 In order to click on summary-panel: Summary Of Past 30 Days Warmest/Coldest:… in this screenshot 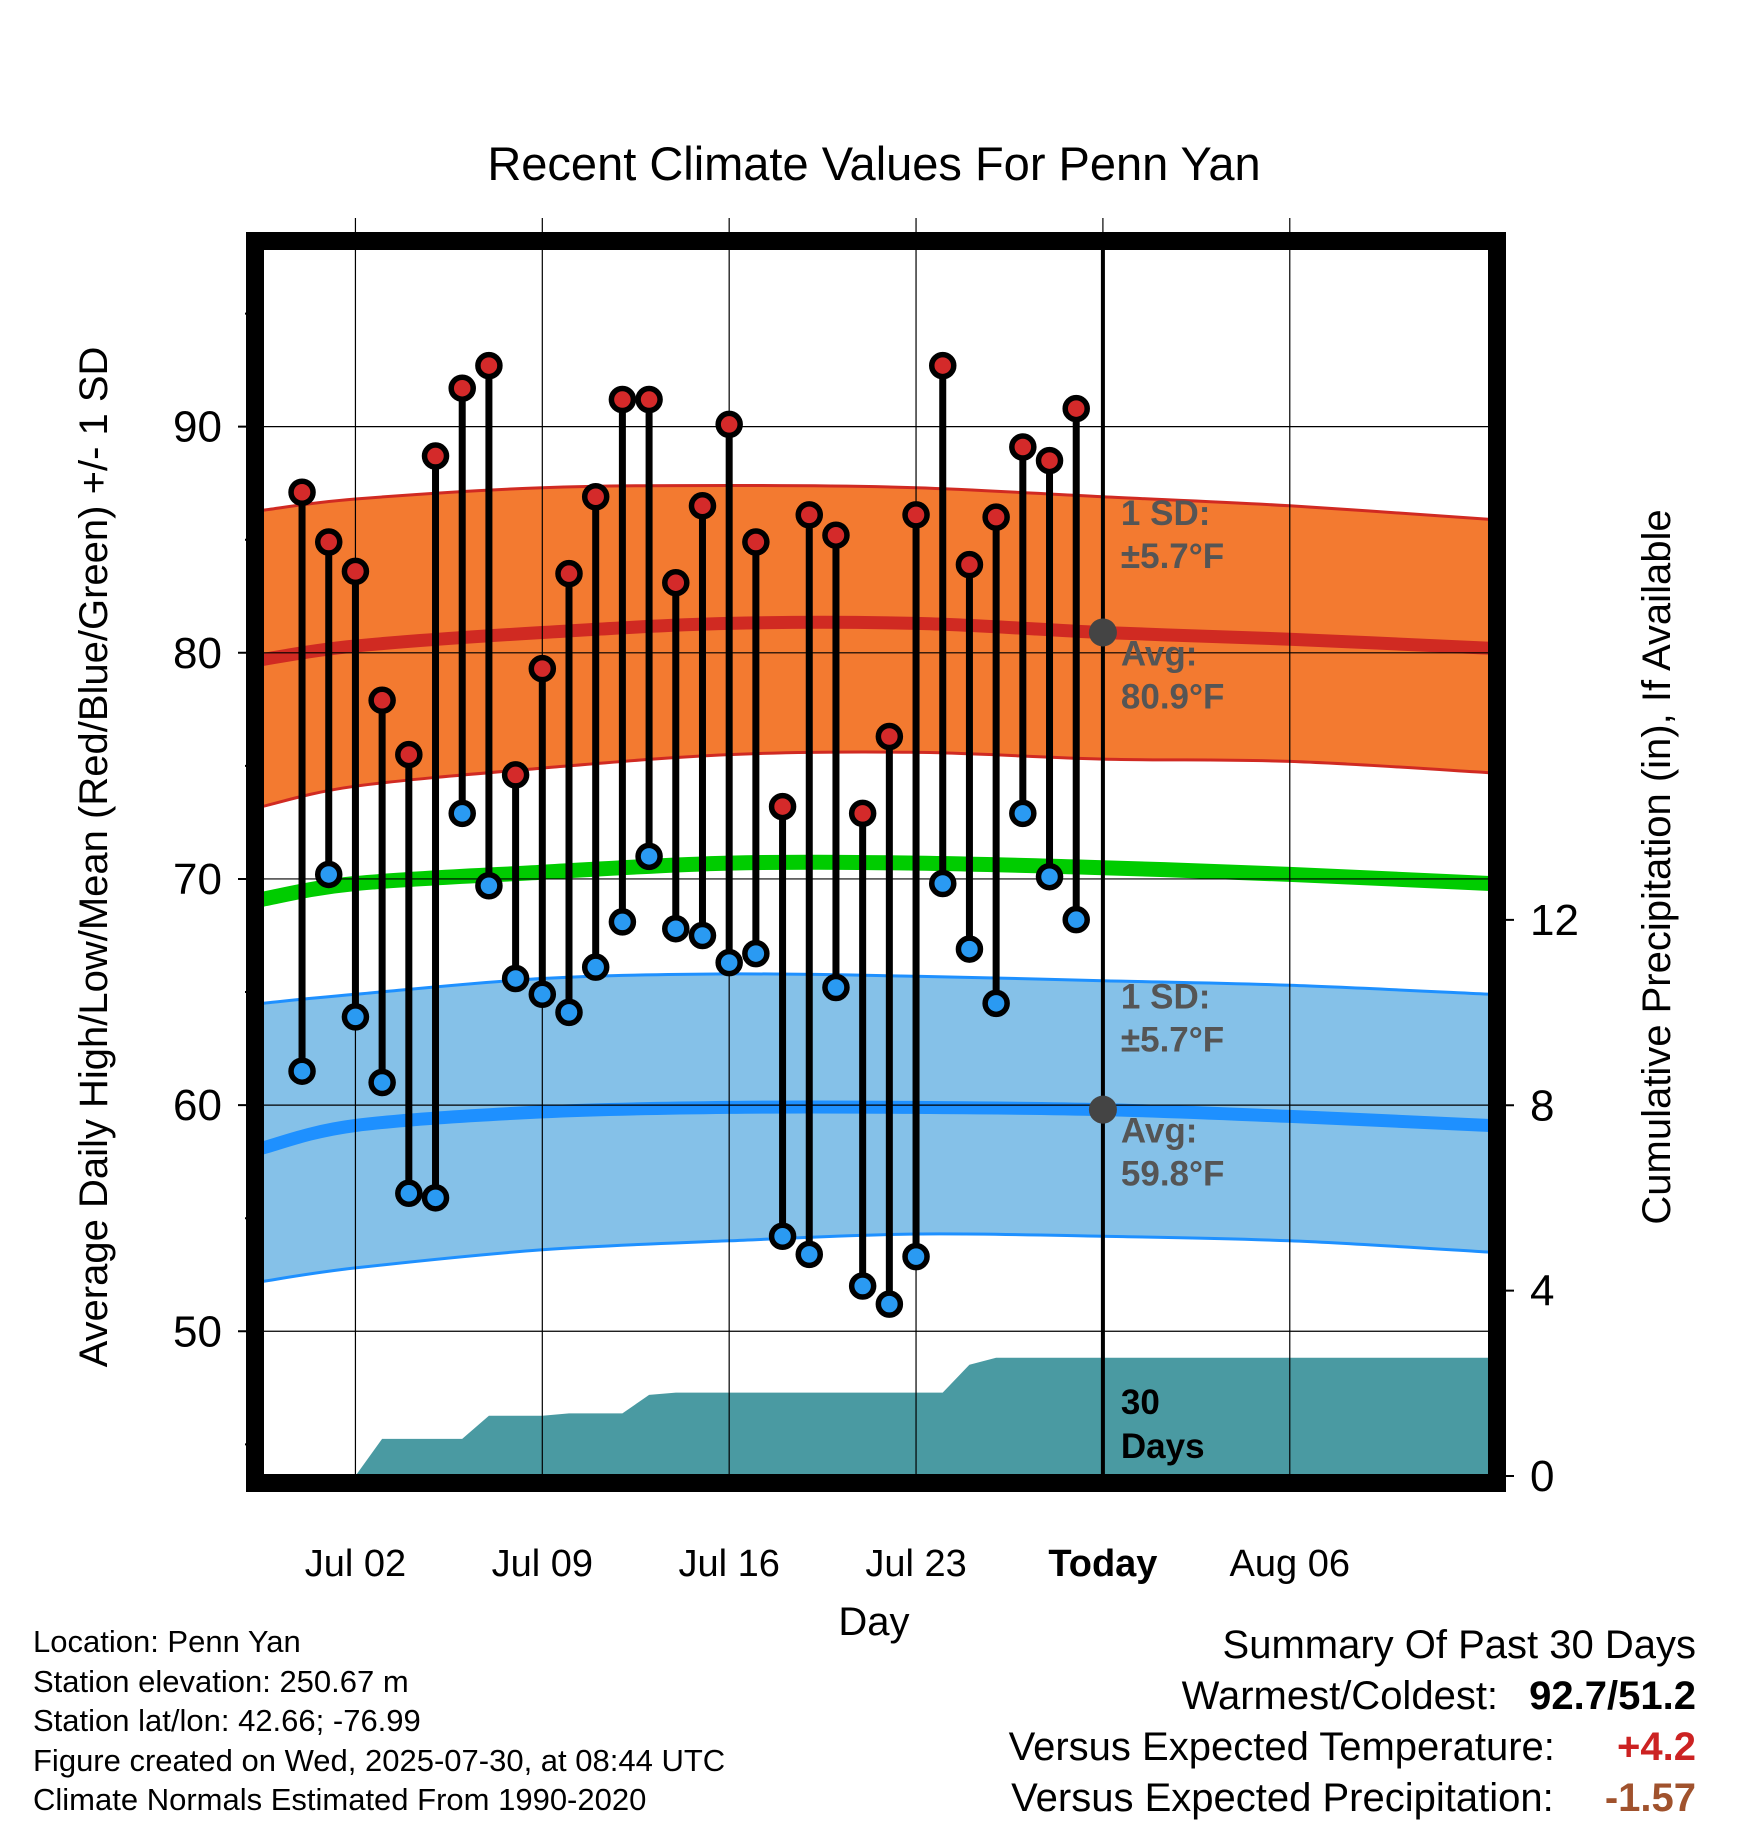, I will do `click(1352, 1722)`.